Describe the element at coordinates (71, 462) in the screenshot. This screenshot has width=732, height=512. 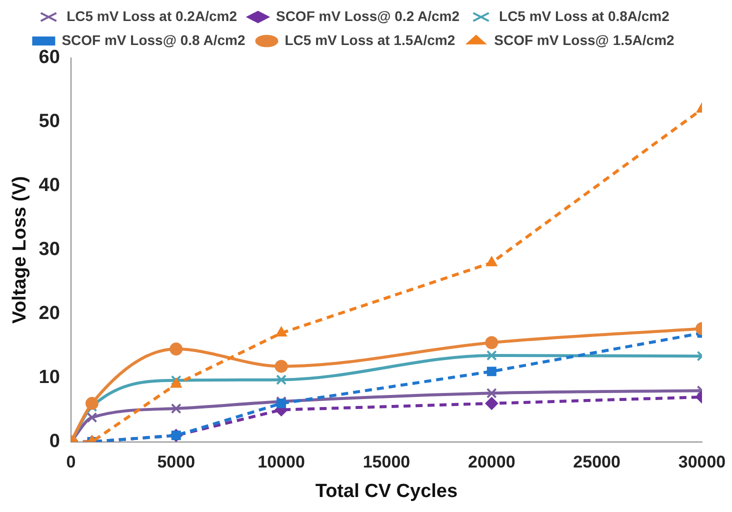
I see `x-tick-label: 0` at that location.